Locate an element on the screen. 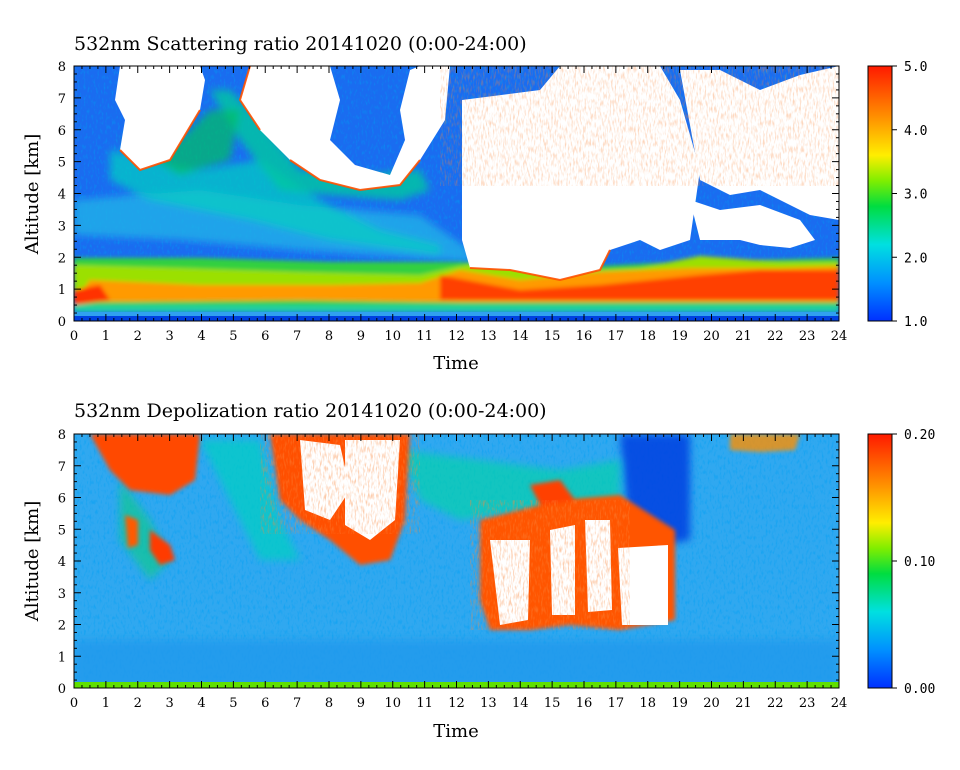 The width and height of the screenshot is (960, 770). chart-2-xlabel: Time is located at coordinates (455, 731).